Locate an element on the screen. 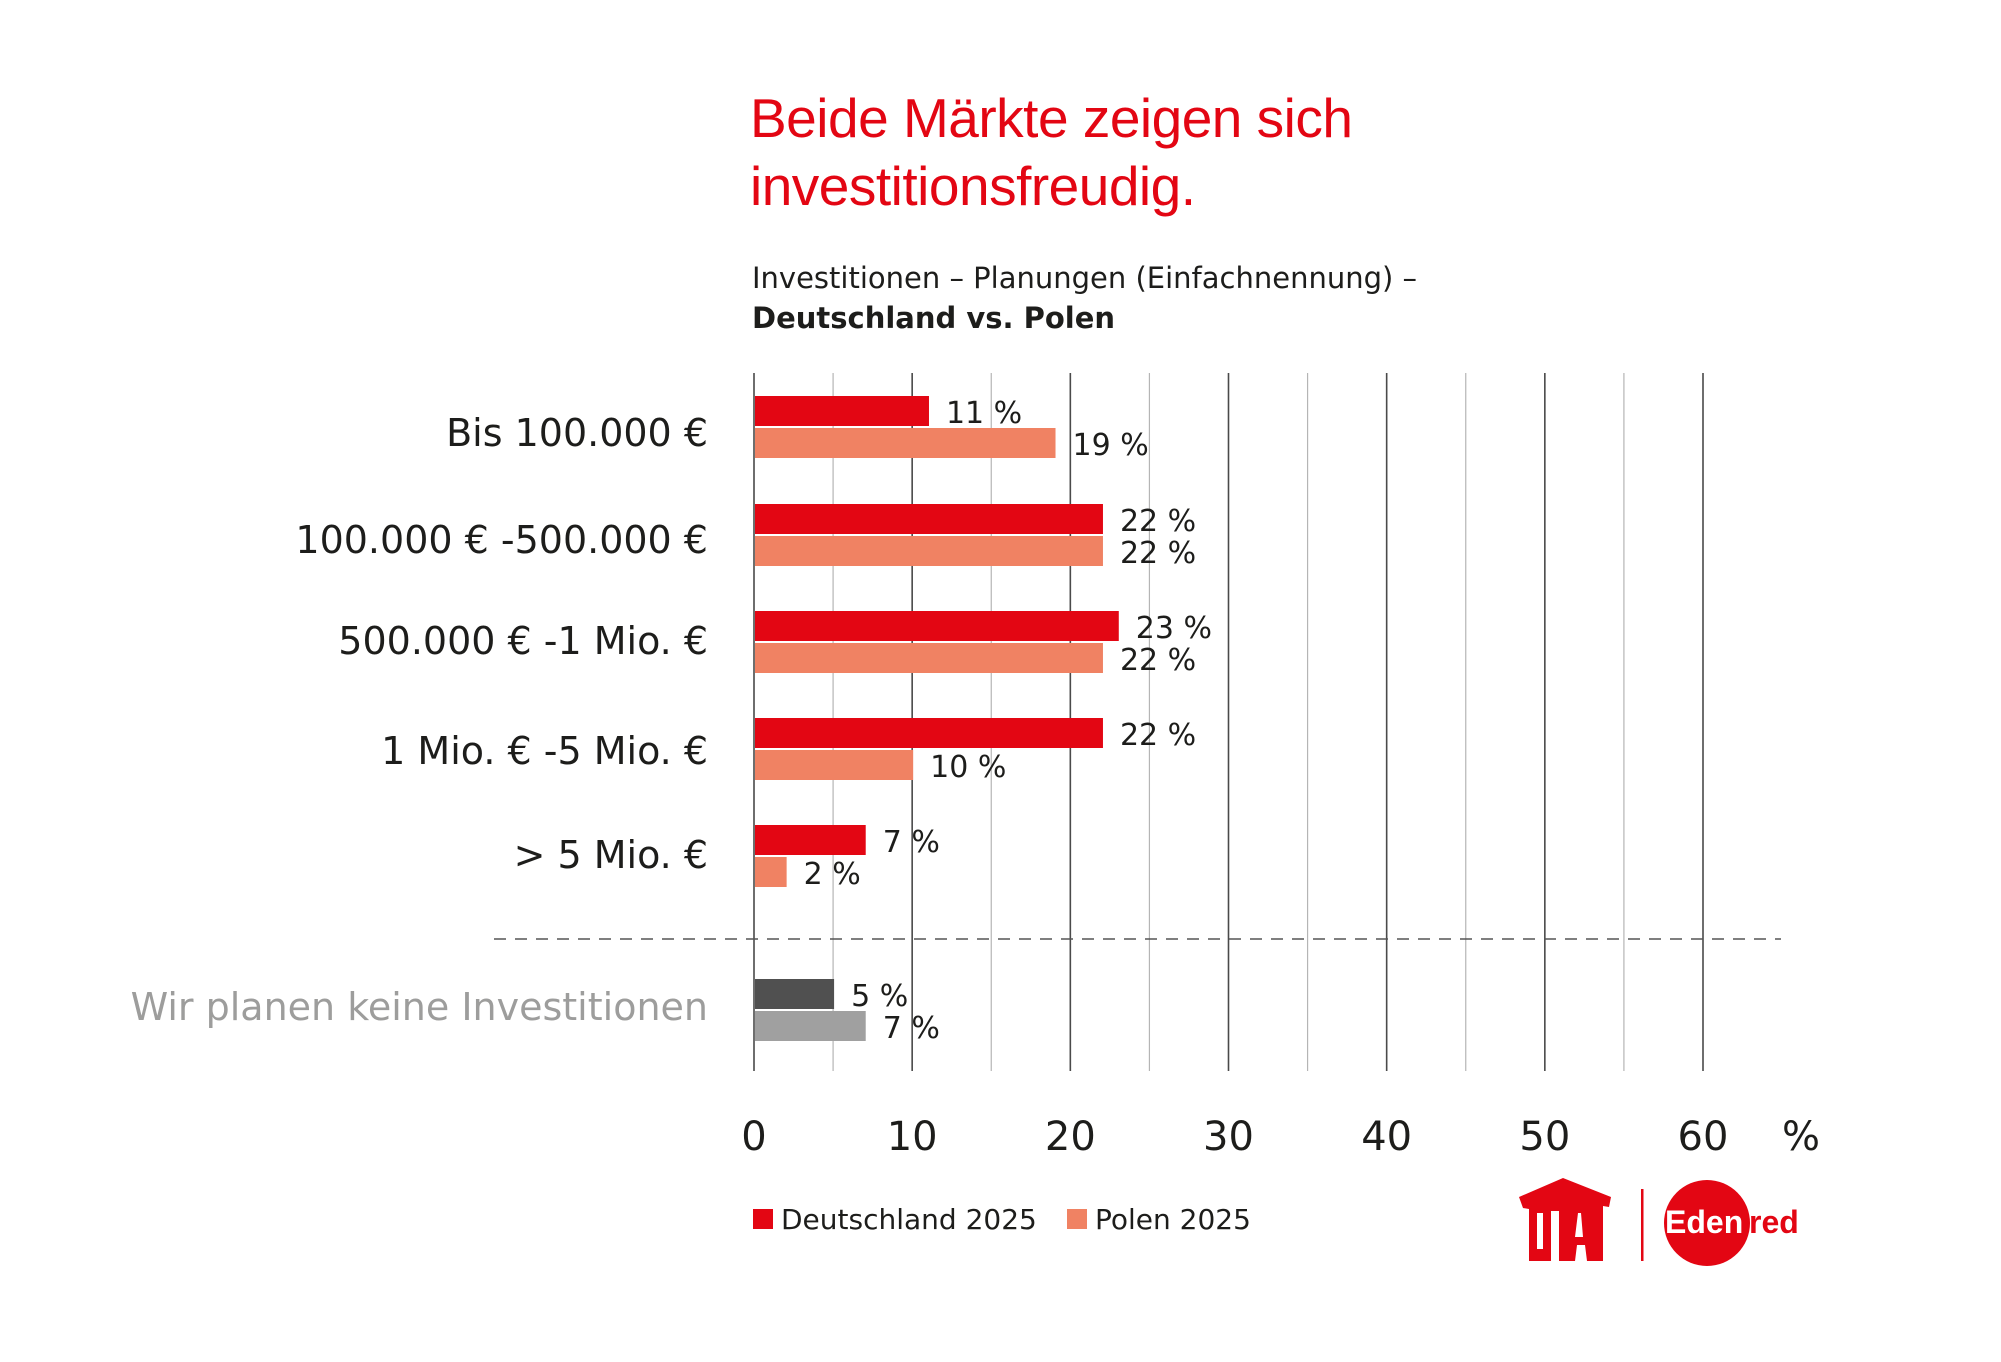  category-label: 1 Mio. € -5 Mio. € is located at coordinates (544, 751).